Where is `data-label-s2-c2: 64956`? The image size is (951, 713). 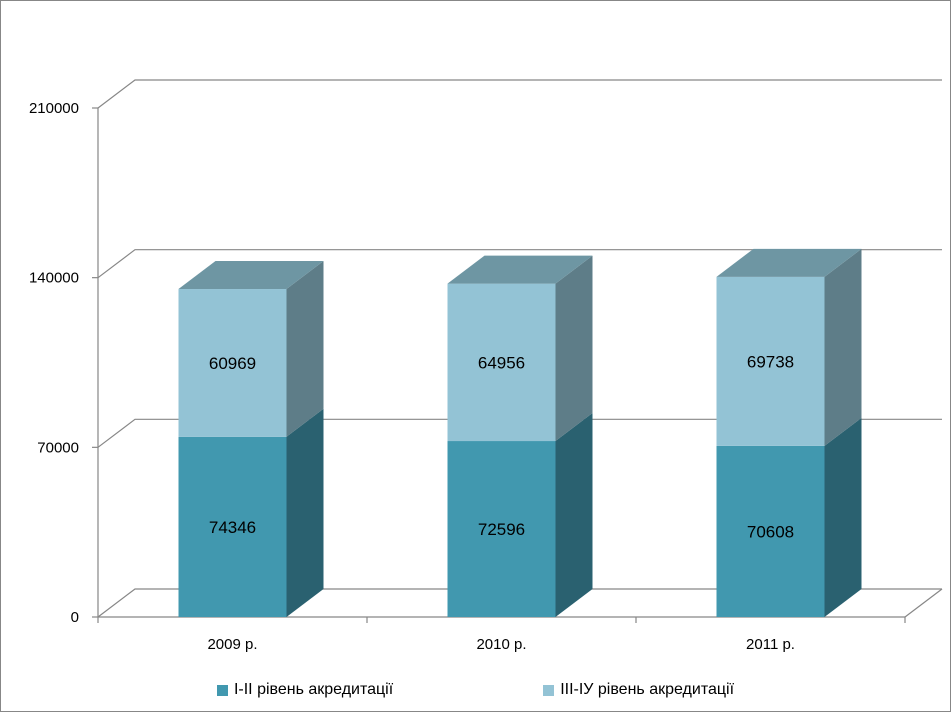
data-label-s2-c2: 64956 is located at coordinates (501, 362).